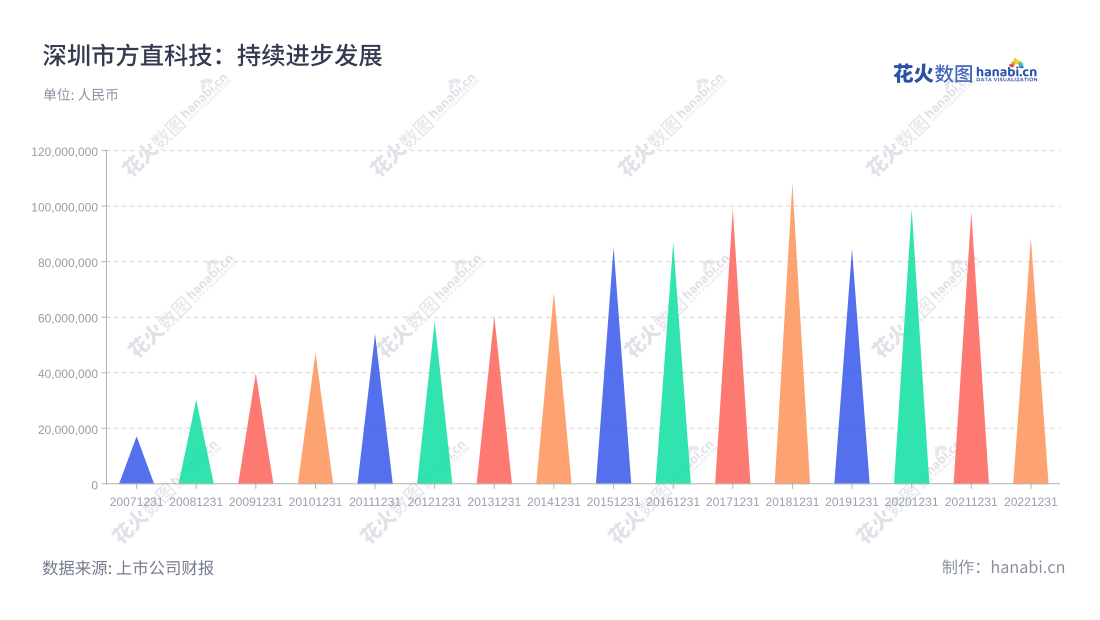 This screenshot has height=620, width=1100. Describe the element at coordinates (1031, 502) in the screenshot. I see `svg-text: 20221231` at that location.